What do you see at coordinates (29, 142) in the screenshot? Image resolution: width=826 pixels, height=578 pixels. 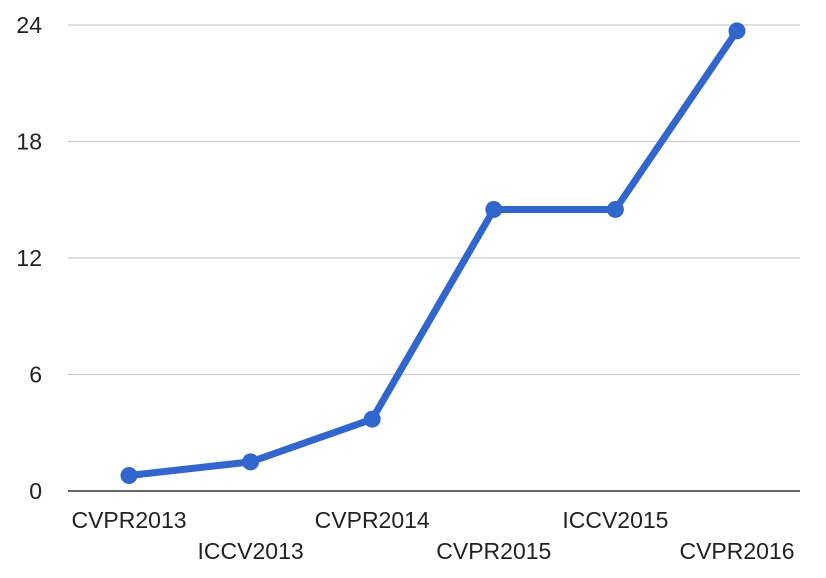 I see `y-tick-label: 18` at bounding box center [29, 142].